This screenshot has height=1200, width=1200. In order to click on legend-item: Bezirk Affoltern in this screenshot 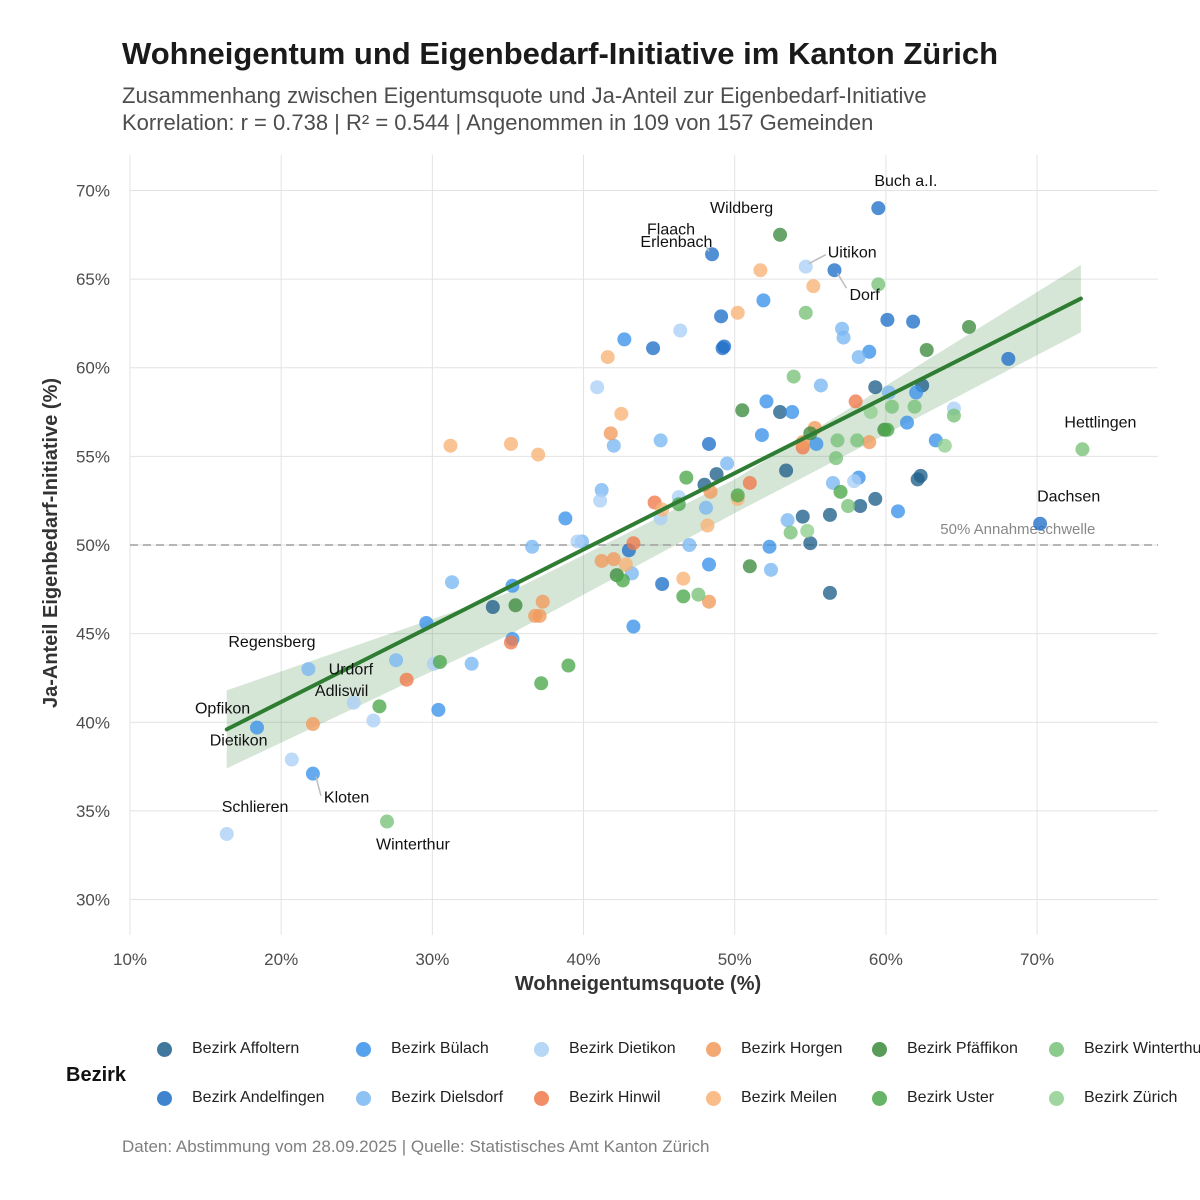, I will do `click(228, 1049)`.